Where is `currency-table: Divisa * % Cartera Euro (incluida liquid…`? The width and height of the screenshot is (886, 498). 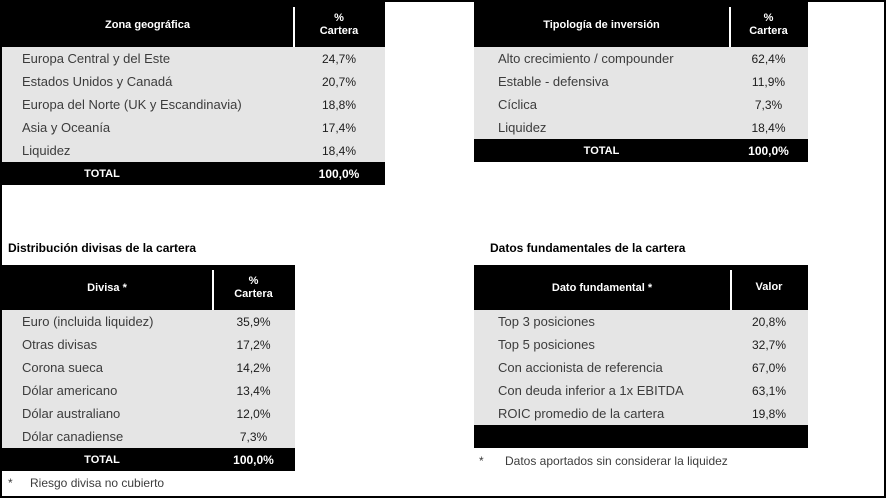
currency-table: Divisa * % Cartera Euro (incluida liquid… is located at coordinates (148, 368).